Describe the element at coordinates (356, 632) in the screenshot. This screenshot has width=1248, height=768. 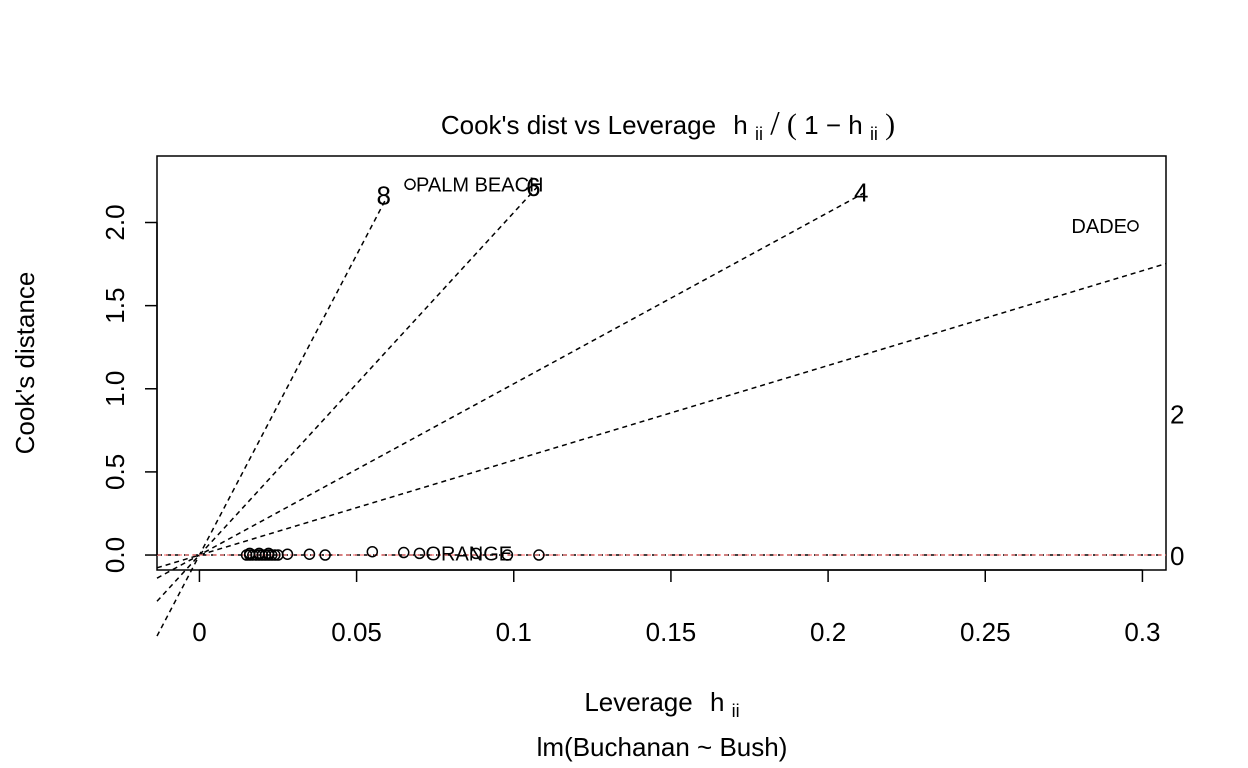
I see `x-tick-label: 0.05` at that location.